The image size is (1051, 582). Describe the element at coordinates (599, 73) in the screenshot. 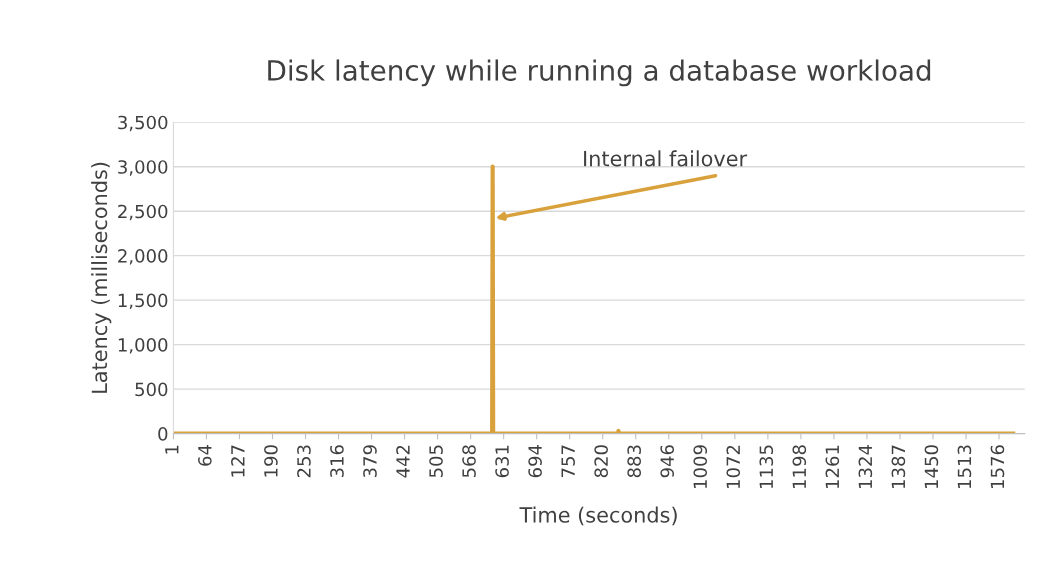

I see `chart-title: Disk latency while running a database workload` at that location.